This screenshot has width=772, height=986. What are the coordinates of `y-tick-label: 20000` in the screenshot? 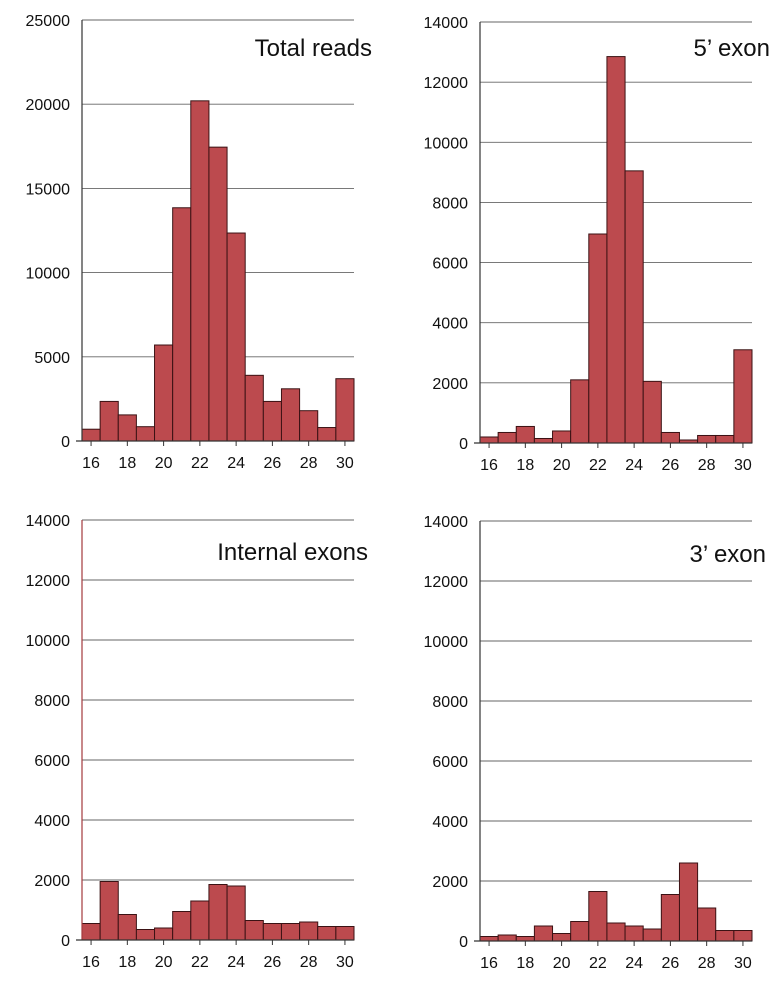 It's located at (48, 105).